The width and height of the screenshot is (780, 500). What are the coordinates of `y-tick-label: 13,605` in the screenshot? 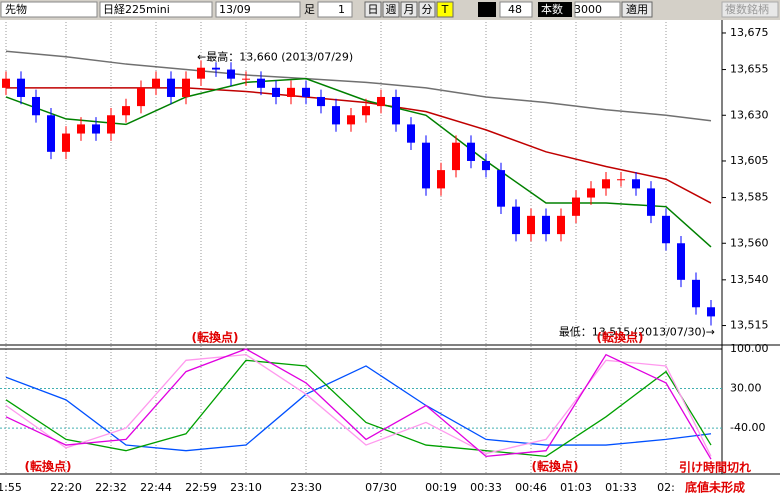 It's located at (749, 160).